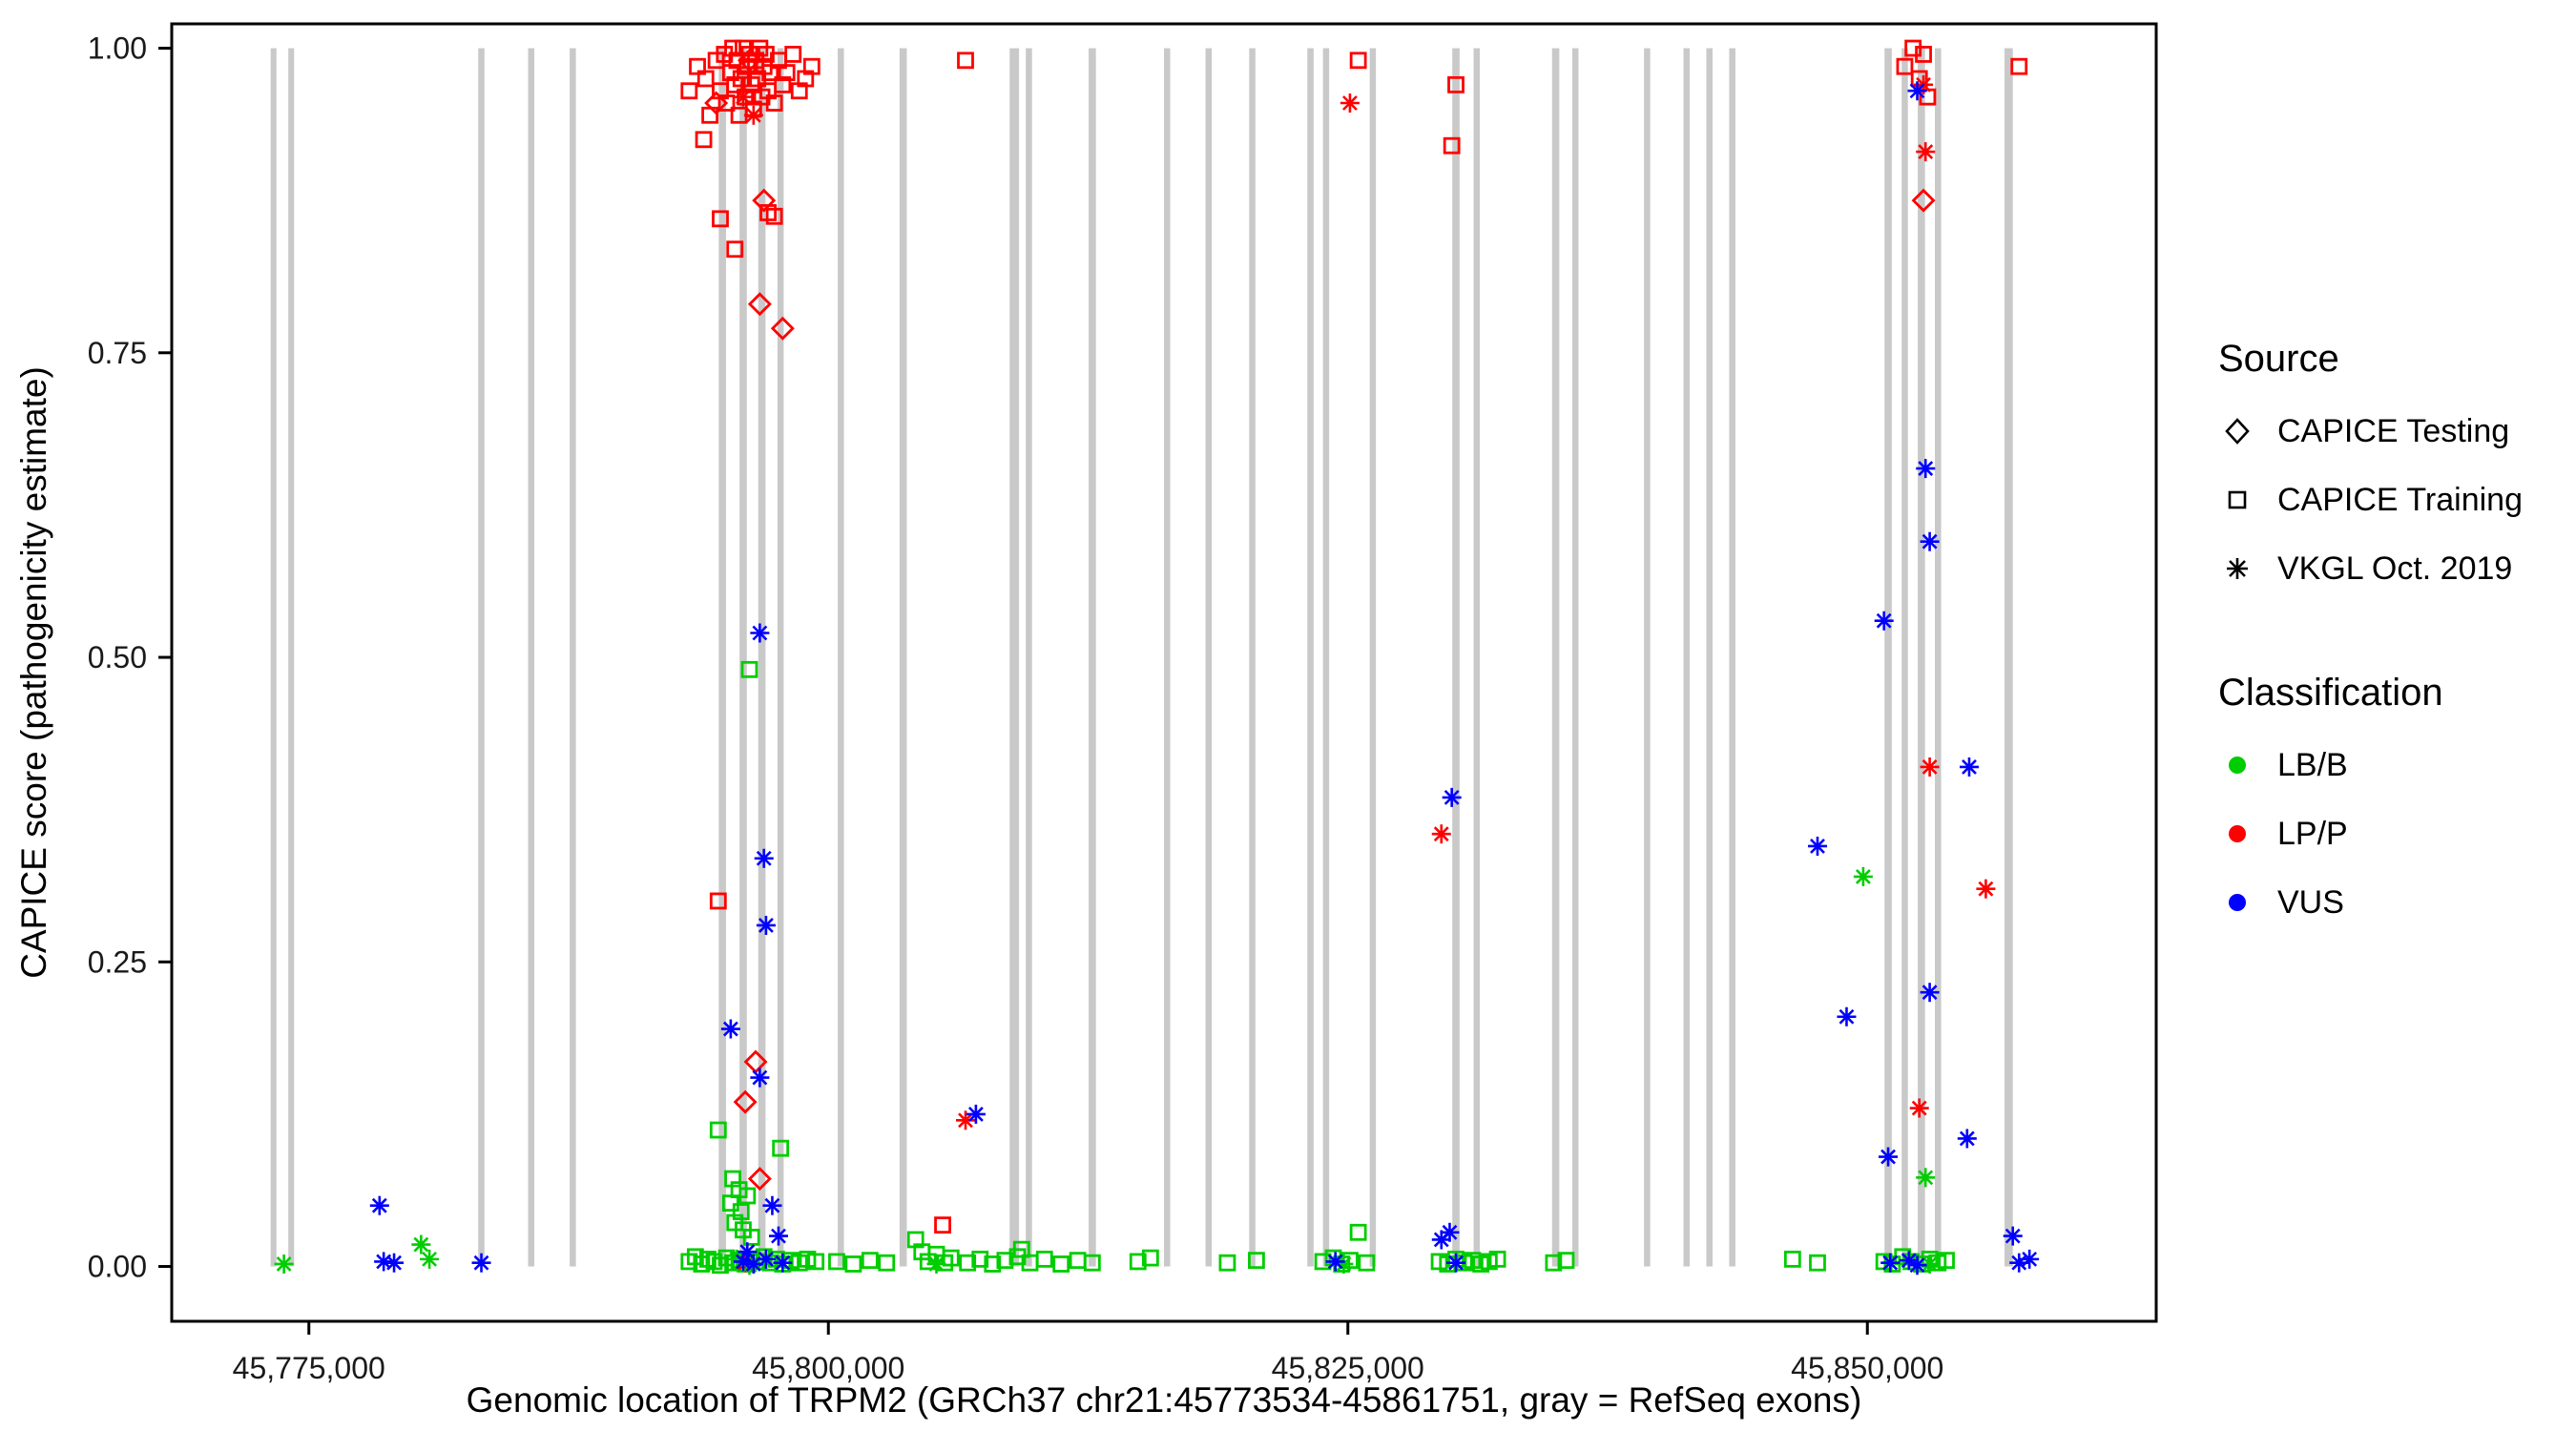 The width and height of the screenshot is (2576, 1431). Describe the element at coordinates (1867, 1368) in the screenshot. I see `x-tick-label: 45,850,000` at that location.